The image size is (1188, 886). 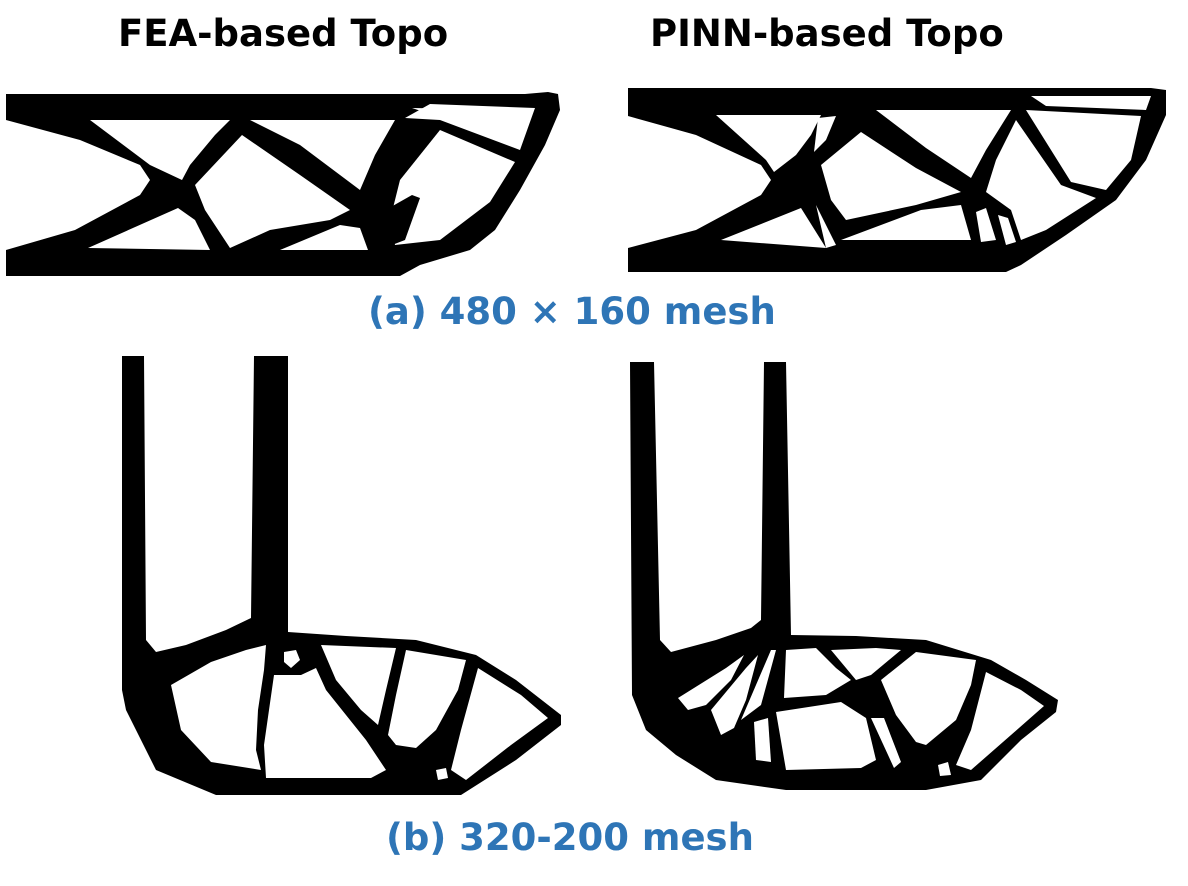 What do you see at coordinates (570, 837) in the screenshot?
I see `row-b-caption: (b) 320-200 mesh` at bounding box center [570, 837].